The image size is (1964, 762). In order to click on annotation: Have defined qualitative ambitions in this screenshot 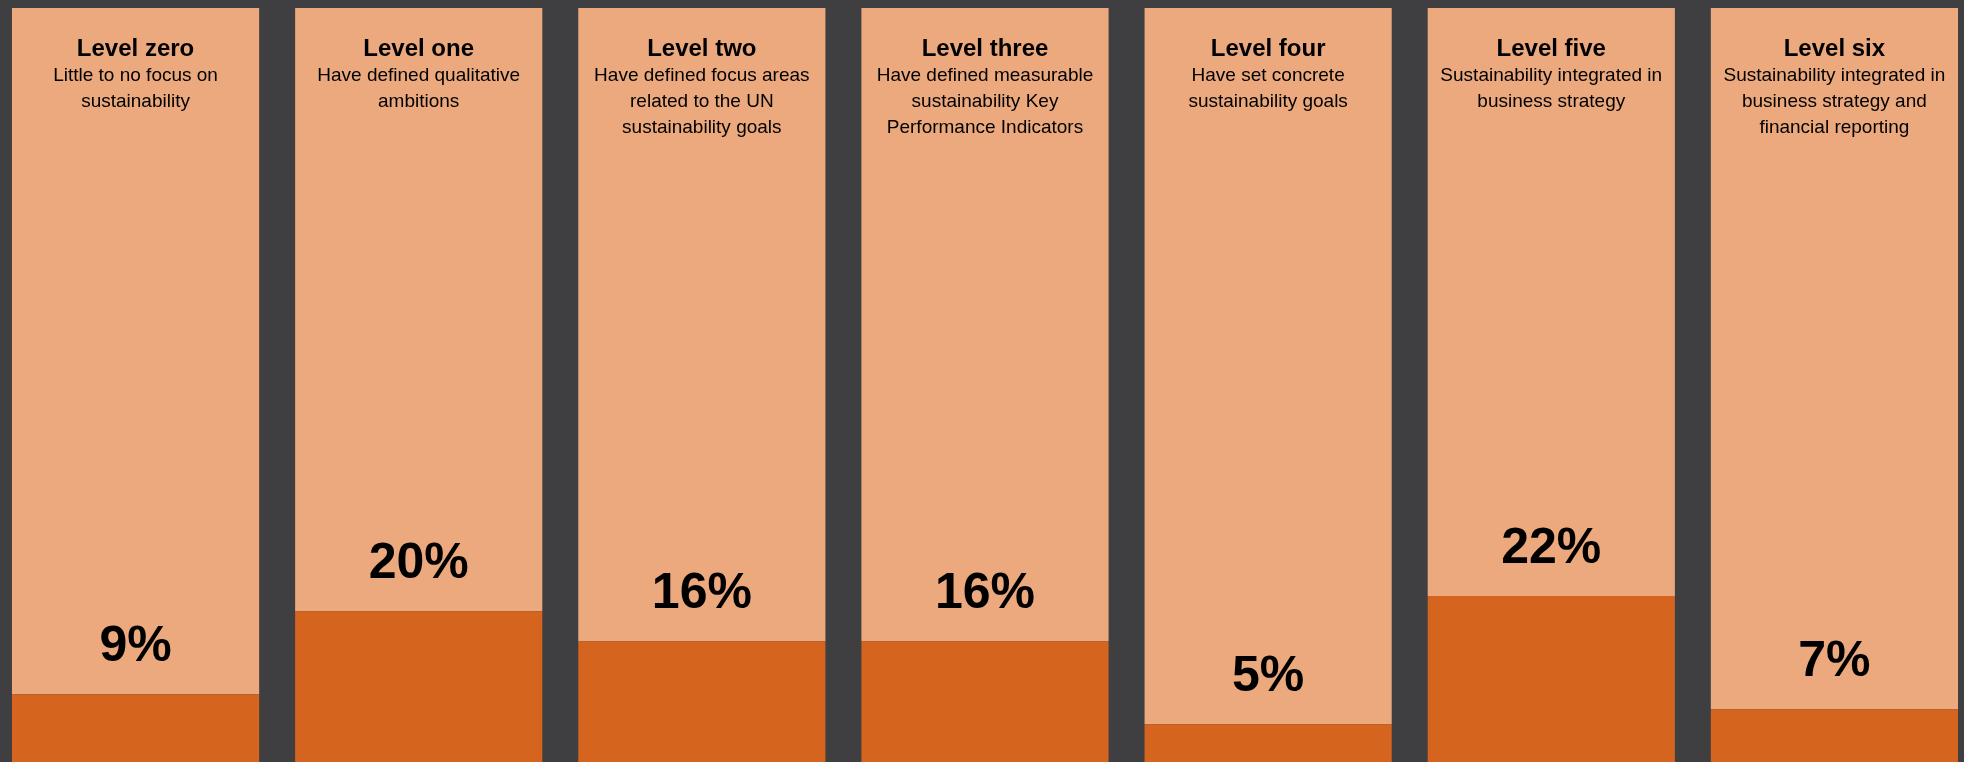, I will do `click(419, 88)`.